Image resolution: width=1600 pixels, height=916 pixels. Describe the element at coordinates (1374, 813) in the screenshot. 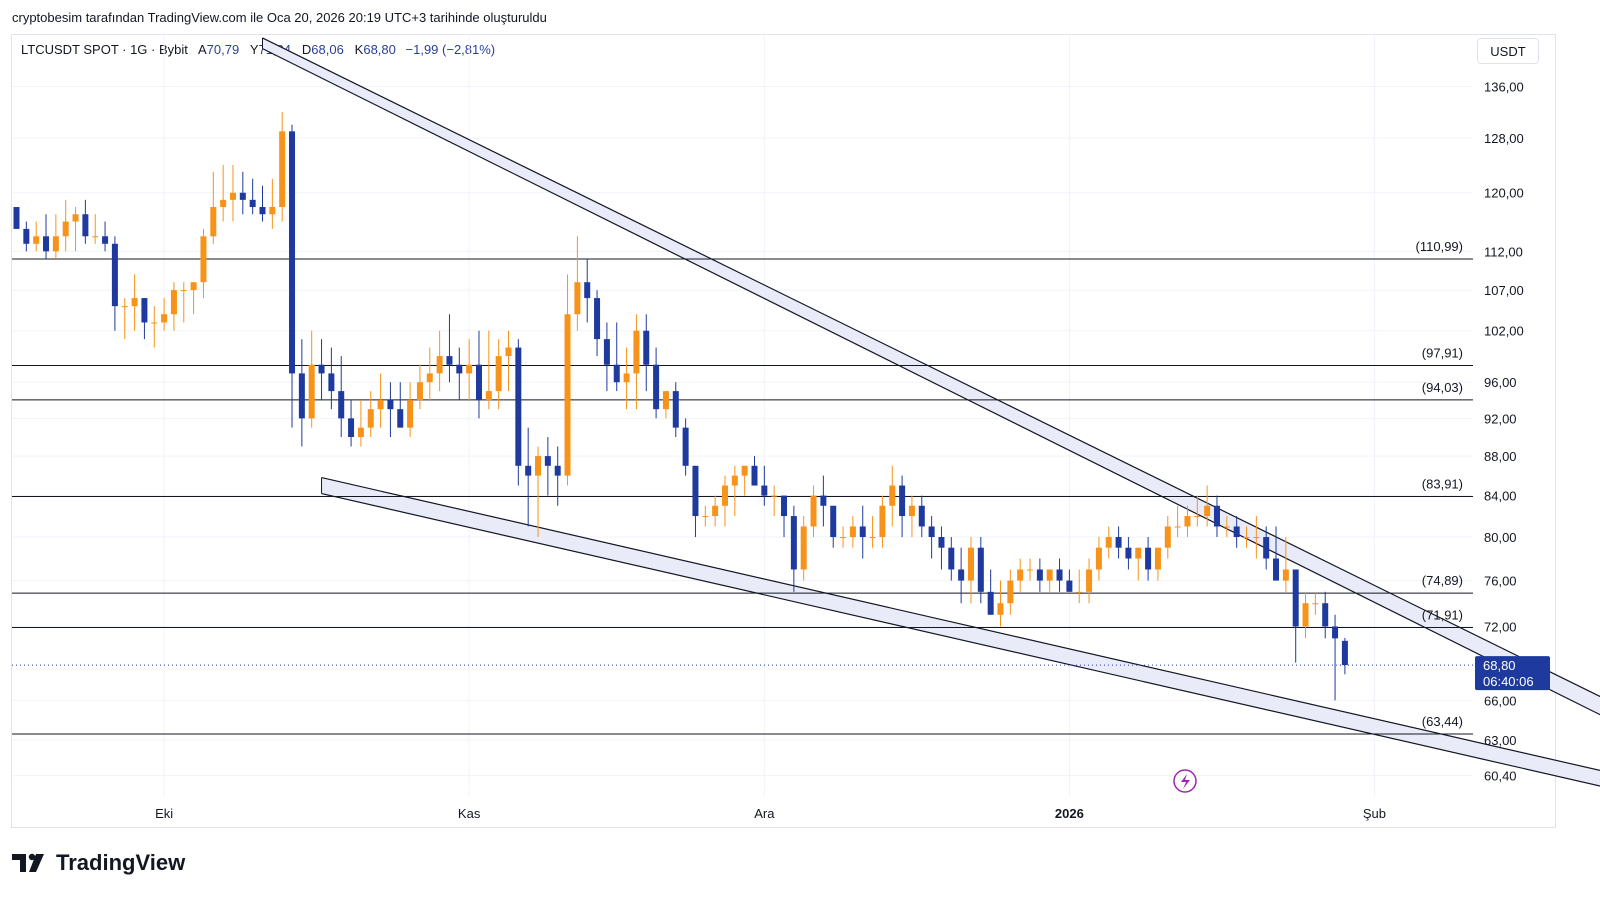

I see `x-tick-label: Şub` at that location.